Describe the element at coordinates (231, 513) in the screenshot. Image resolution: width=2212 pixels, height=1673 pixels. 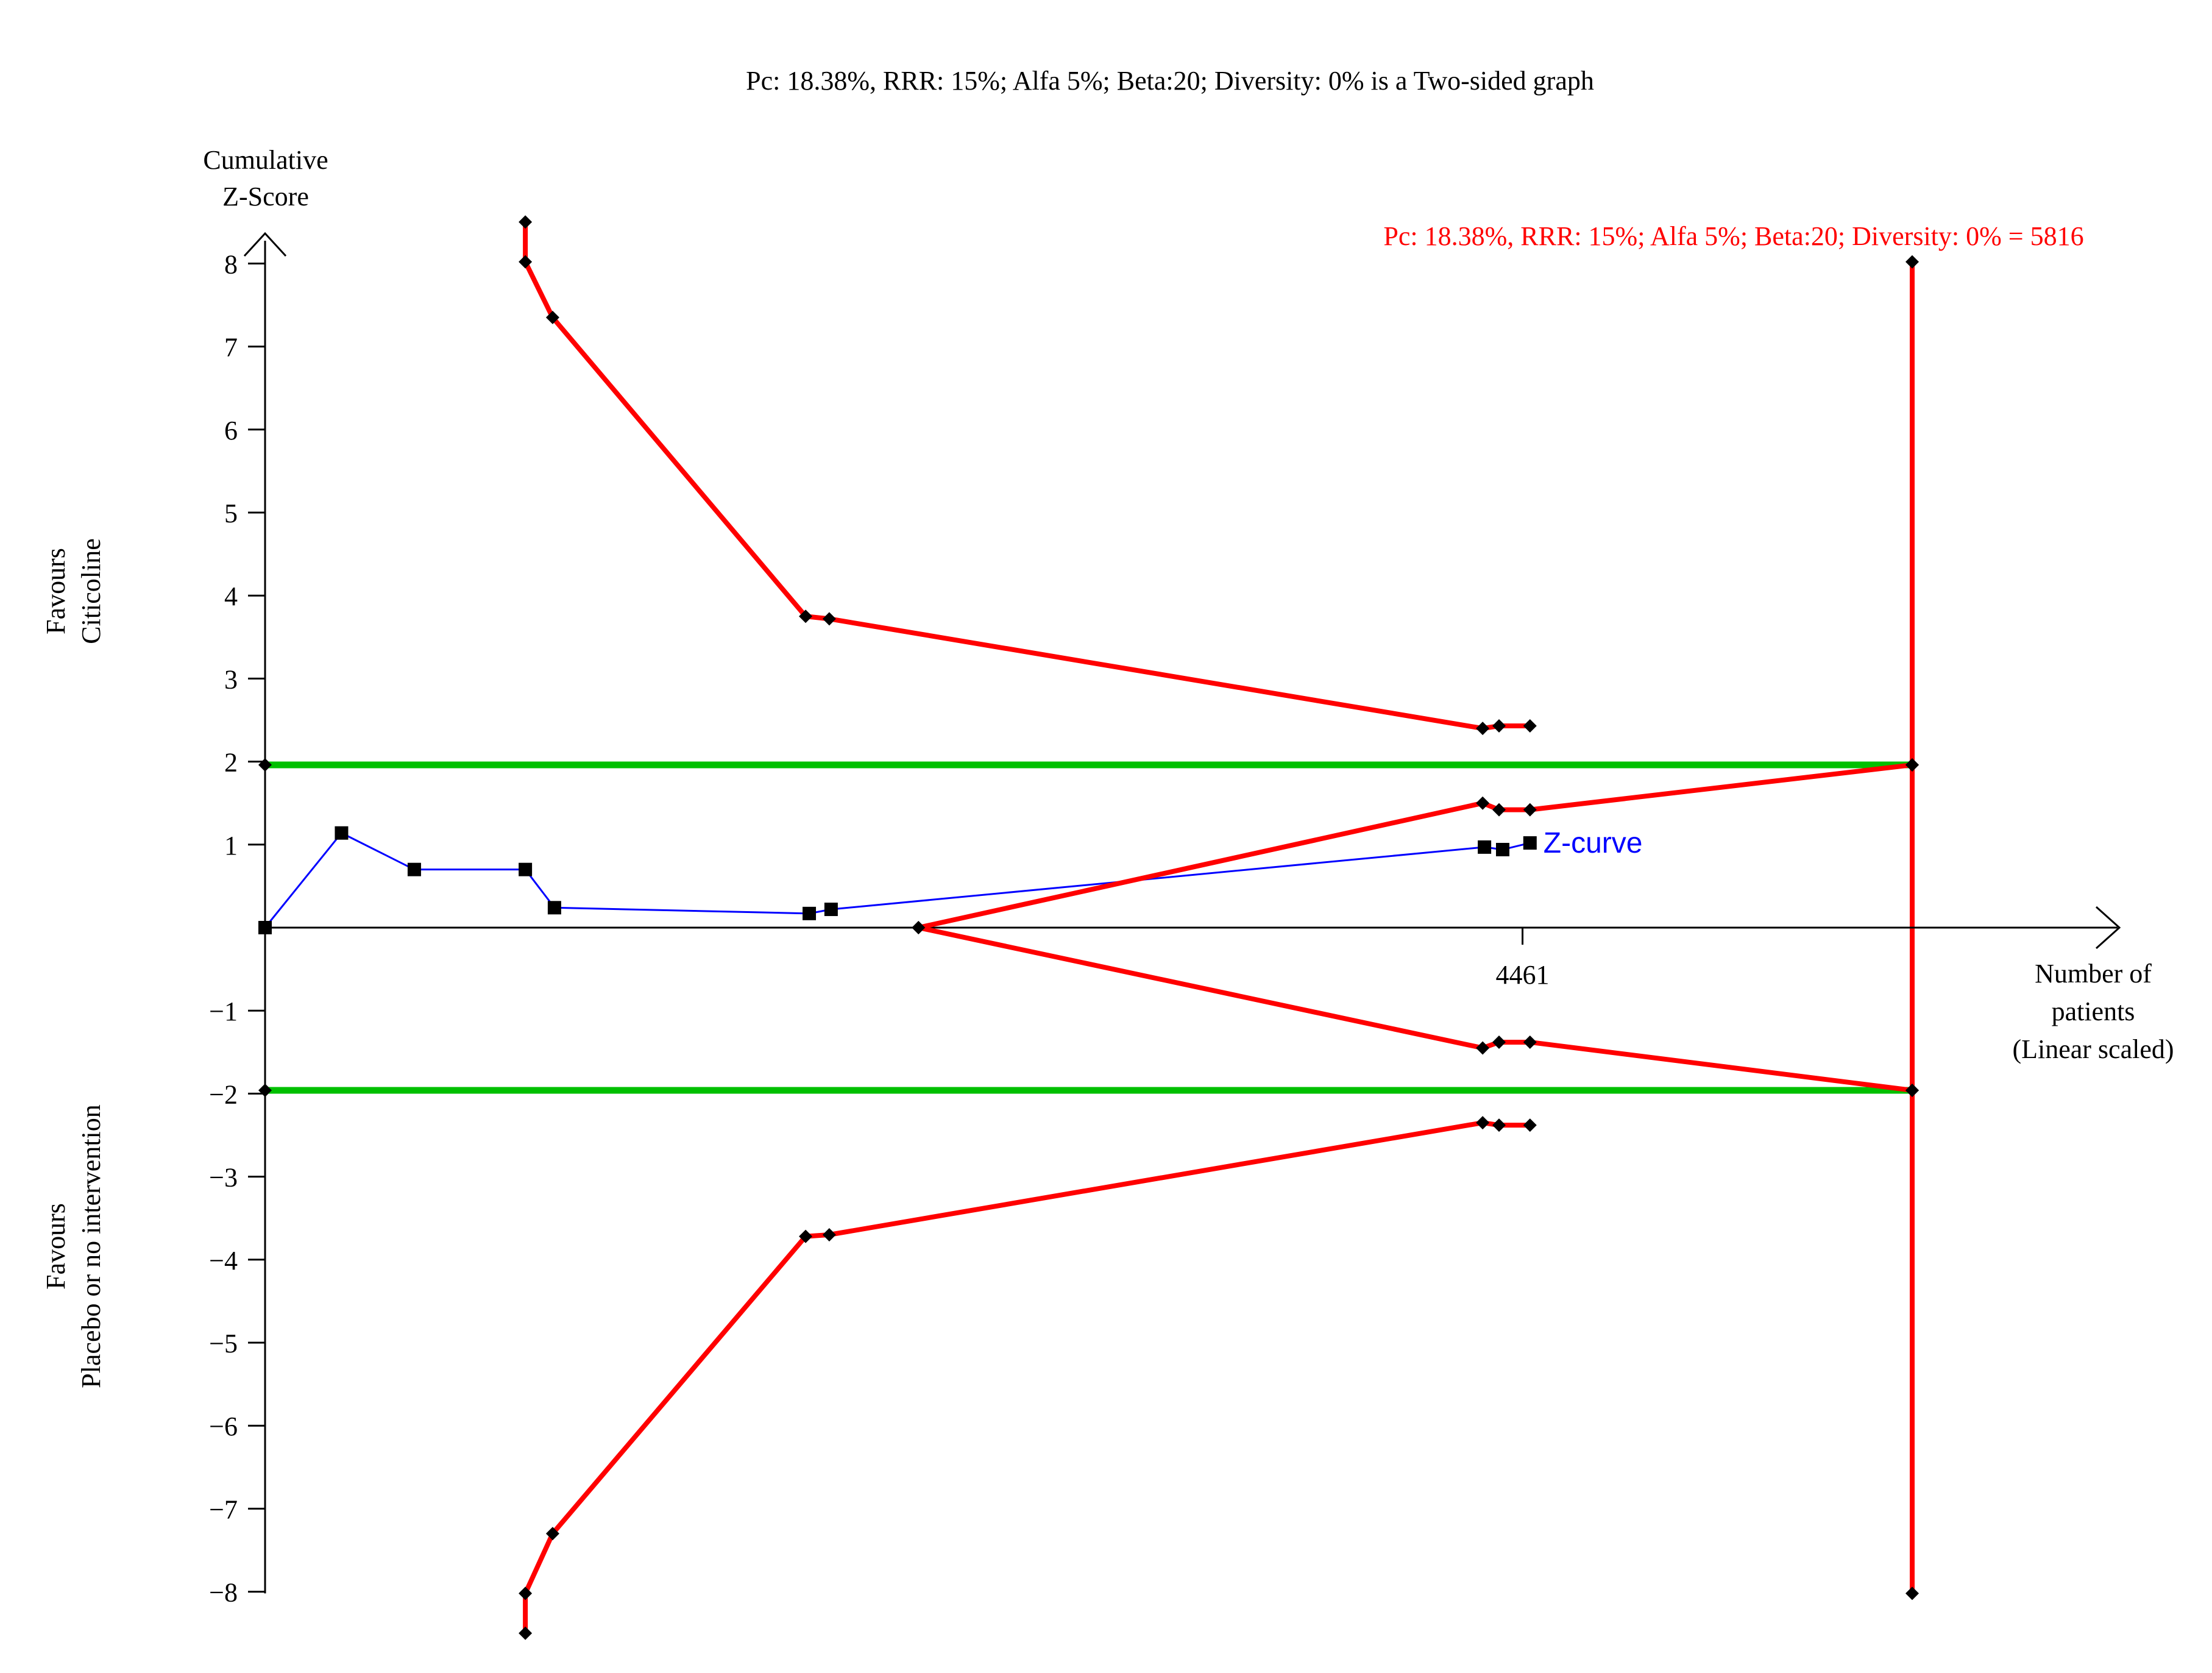
I see `y-tick-label: 5` at that location.